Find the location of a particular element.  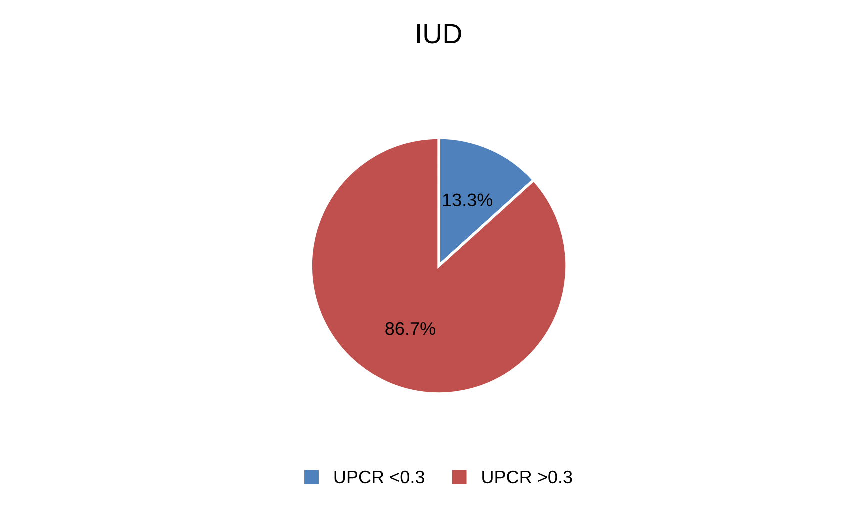

data-label: 13.3% is located at coordinates (468, 200).